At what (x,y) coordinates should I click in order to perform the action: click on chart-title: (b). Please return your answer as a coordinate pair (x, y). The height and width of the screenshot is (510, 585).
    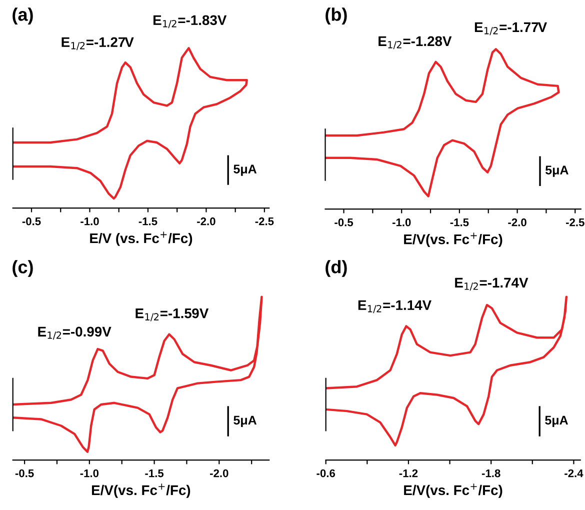
    Looking at the image, I should click on (336, 16).